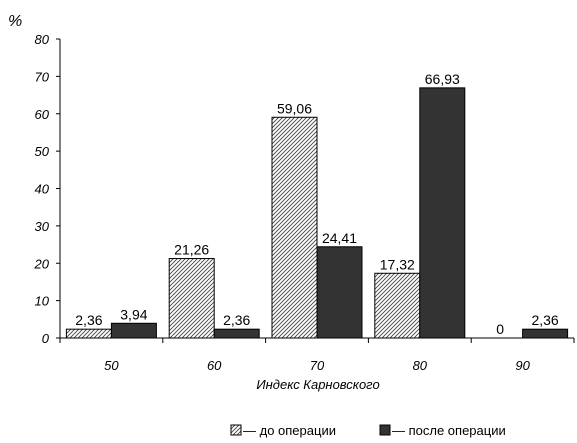 This screenshot has width=577, height=443. I want to click on data-label: 24,41, so click(339, 238).